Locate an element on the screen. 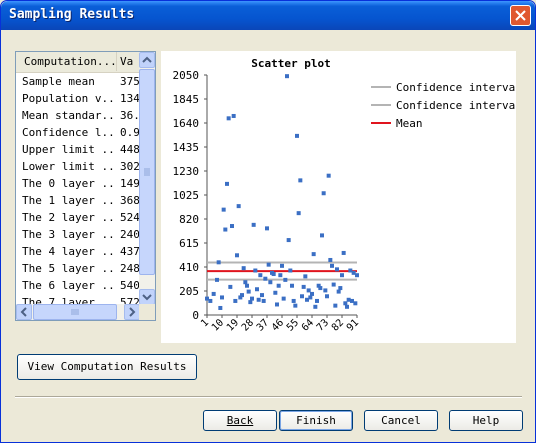 The image size is (536, 443). row-value: 240 is located at coordinates (130, 234).